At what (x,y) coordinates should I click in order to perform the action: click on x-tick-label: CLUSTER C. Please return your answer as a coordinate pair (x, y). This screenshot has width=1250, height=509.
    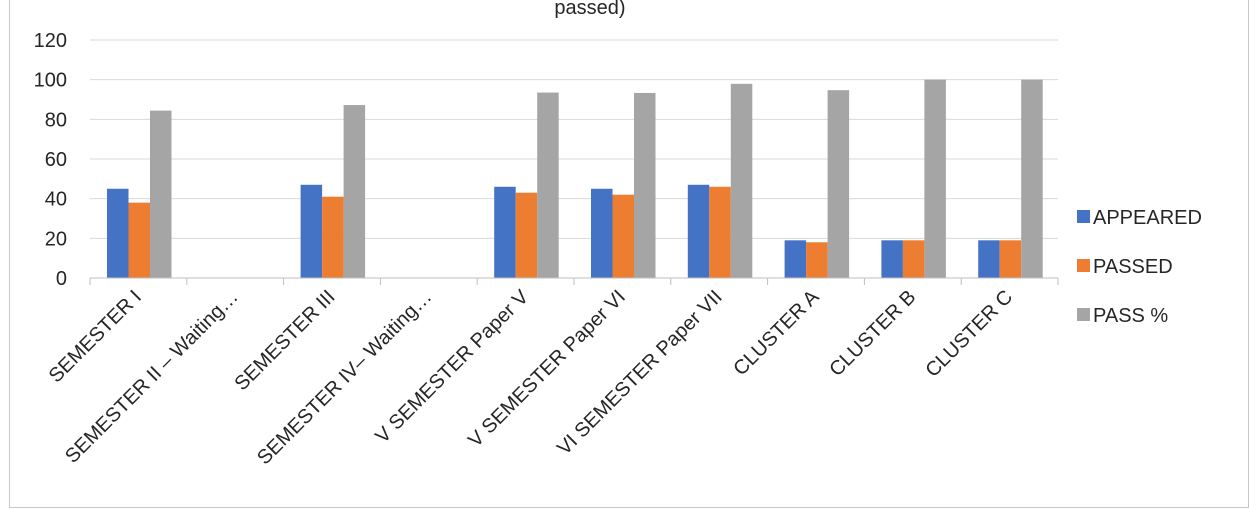
    Looking at the image, I should click on (969, 334).